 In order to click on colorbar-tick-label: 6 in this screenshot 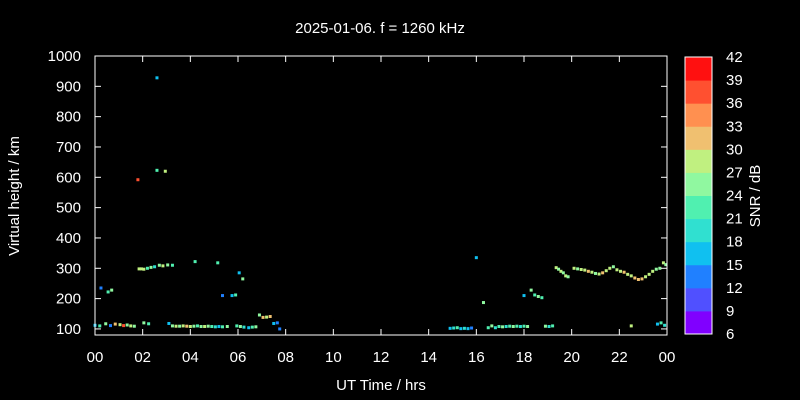, I will do `click(730, 334)`.